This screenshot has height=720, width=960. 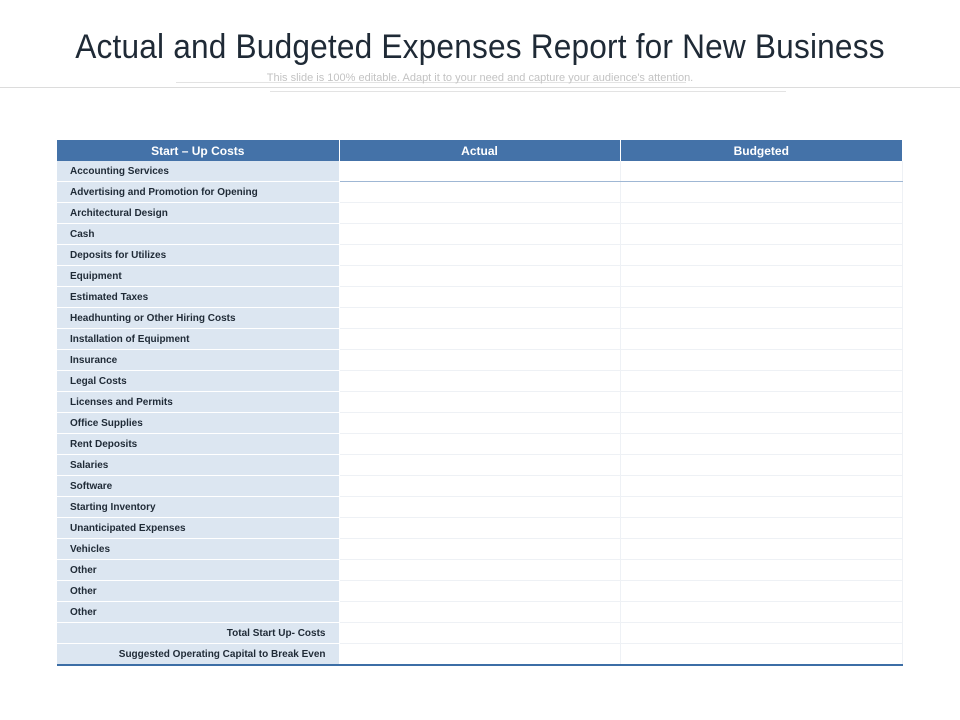 I want to click on table-row: Vehicles, so click(x=480, y=549).